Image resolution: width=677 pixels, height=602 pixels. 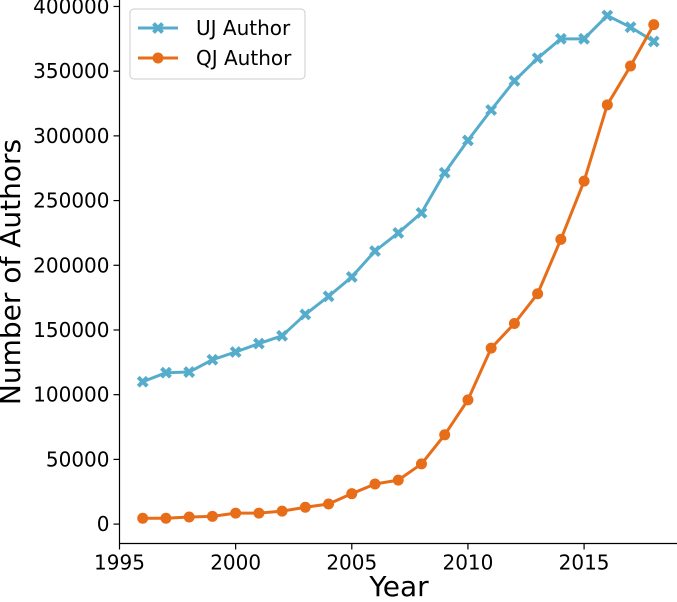 I want to click on x-tick-label: 2005, so click(x=351, y=563).